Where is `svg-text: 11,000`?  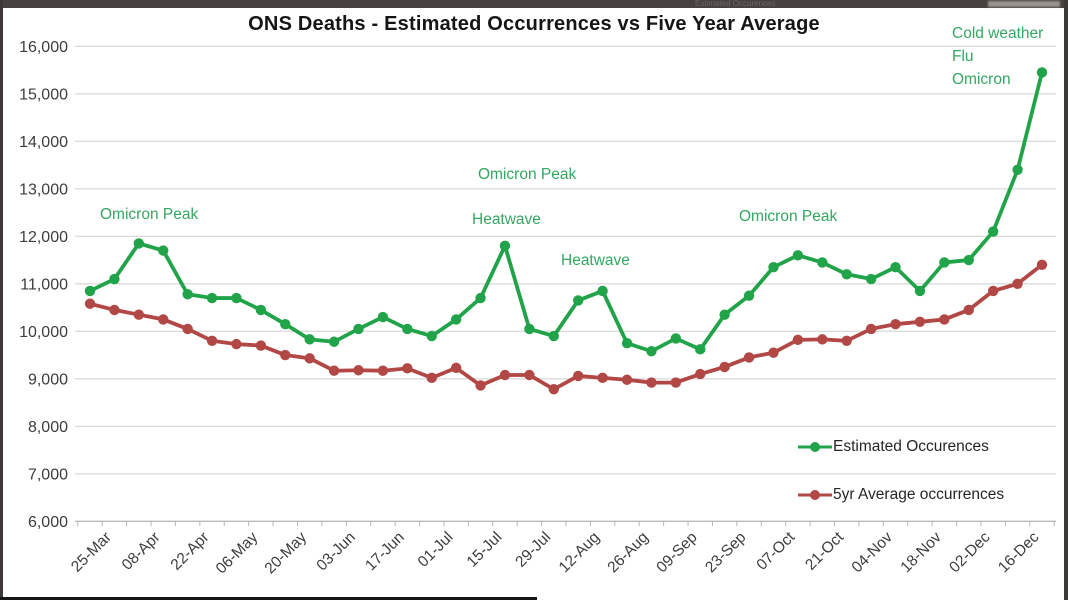
svg-text: 11,000 is located at coordinates (44, 284).